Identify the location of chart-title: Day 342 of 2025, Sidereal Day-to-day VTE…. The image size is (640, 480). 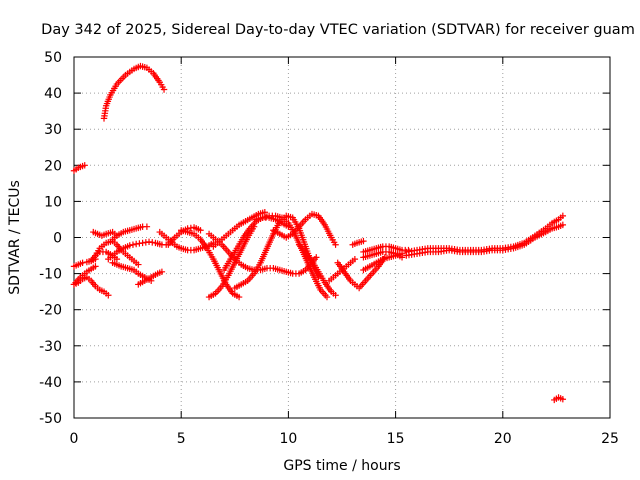
(338, 30).